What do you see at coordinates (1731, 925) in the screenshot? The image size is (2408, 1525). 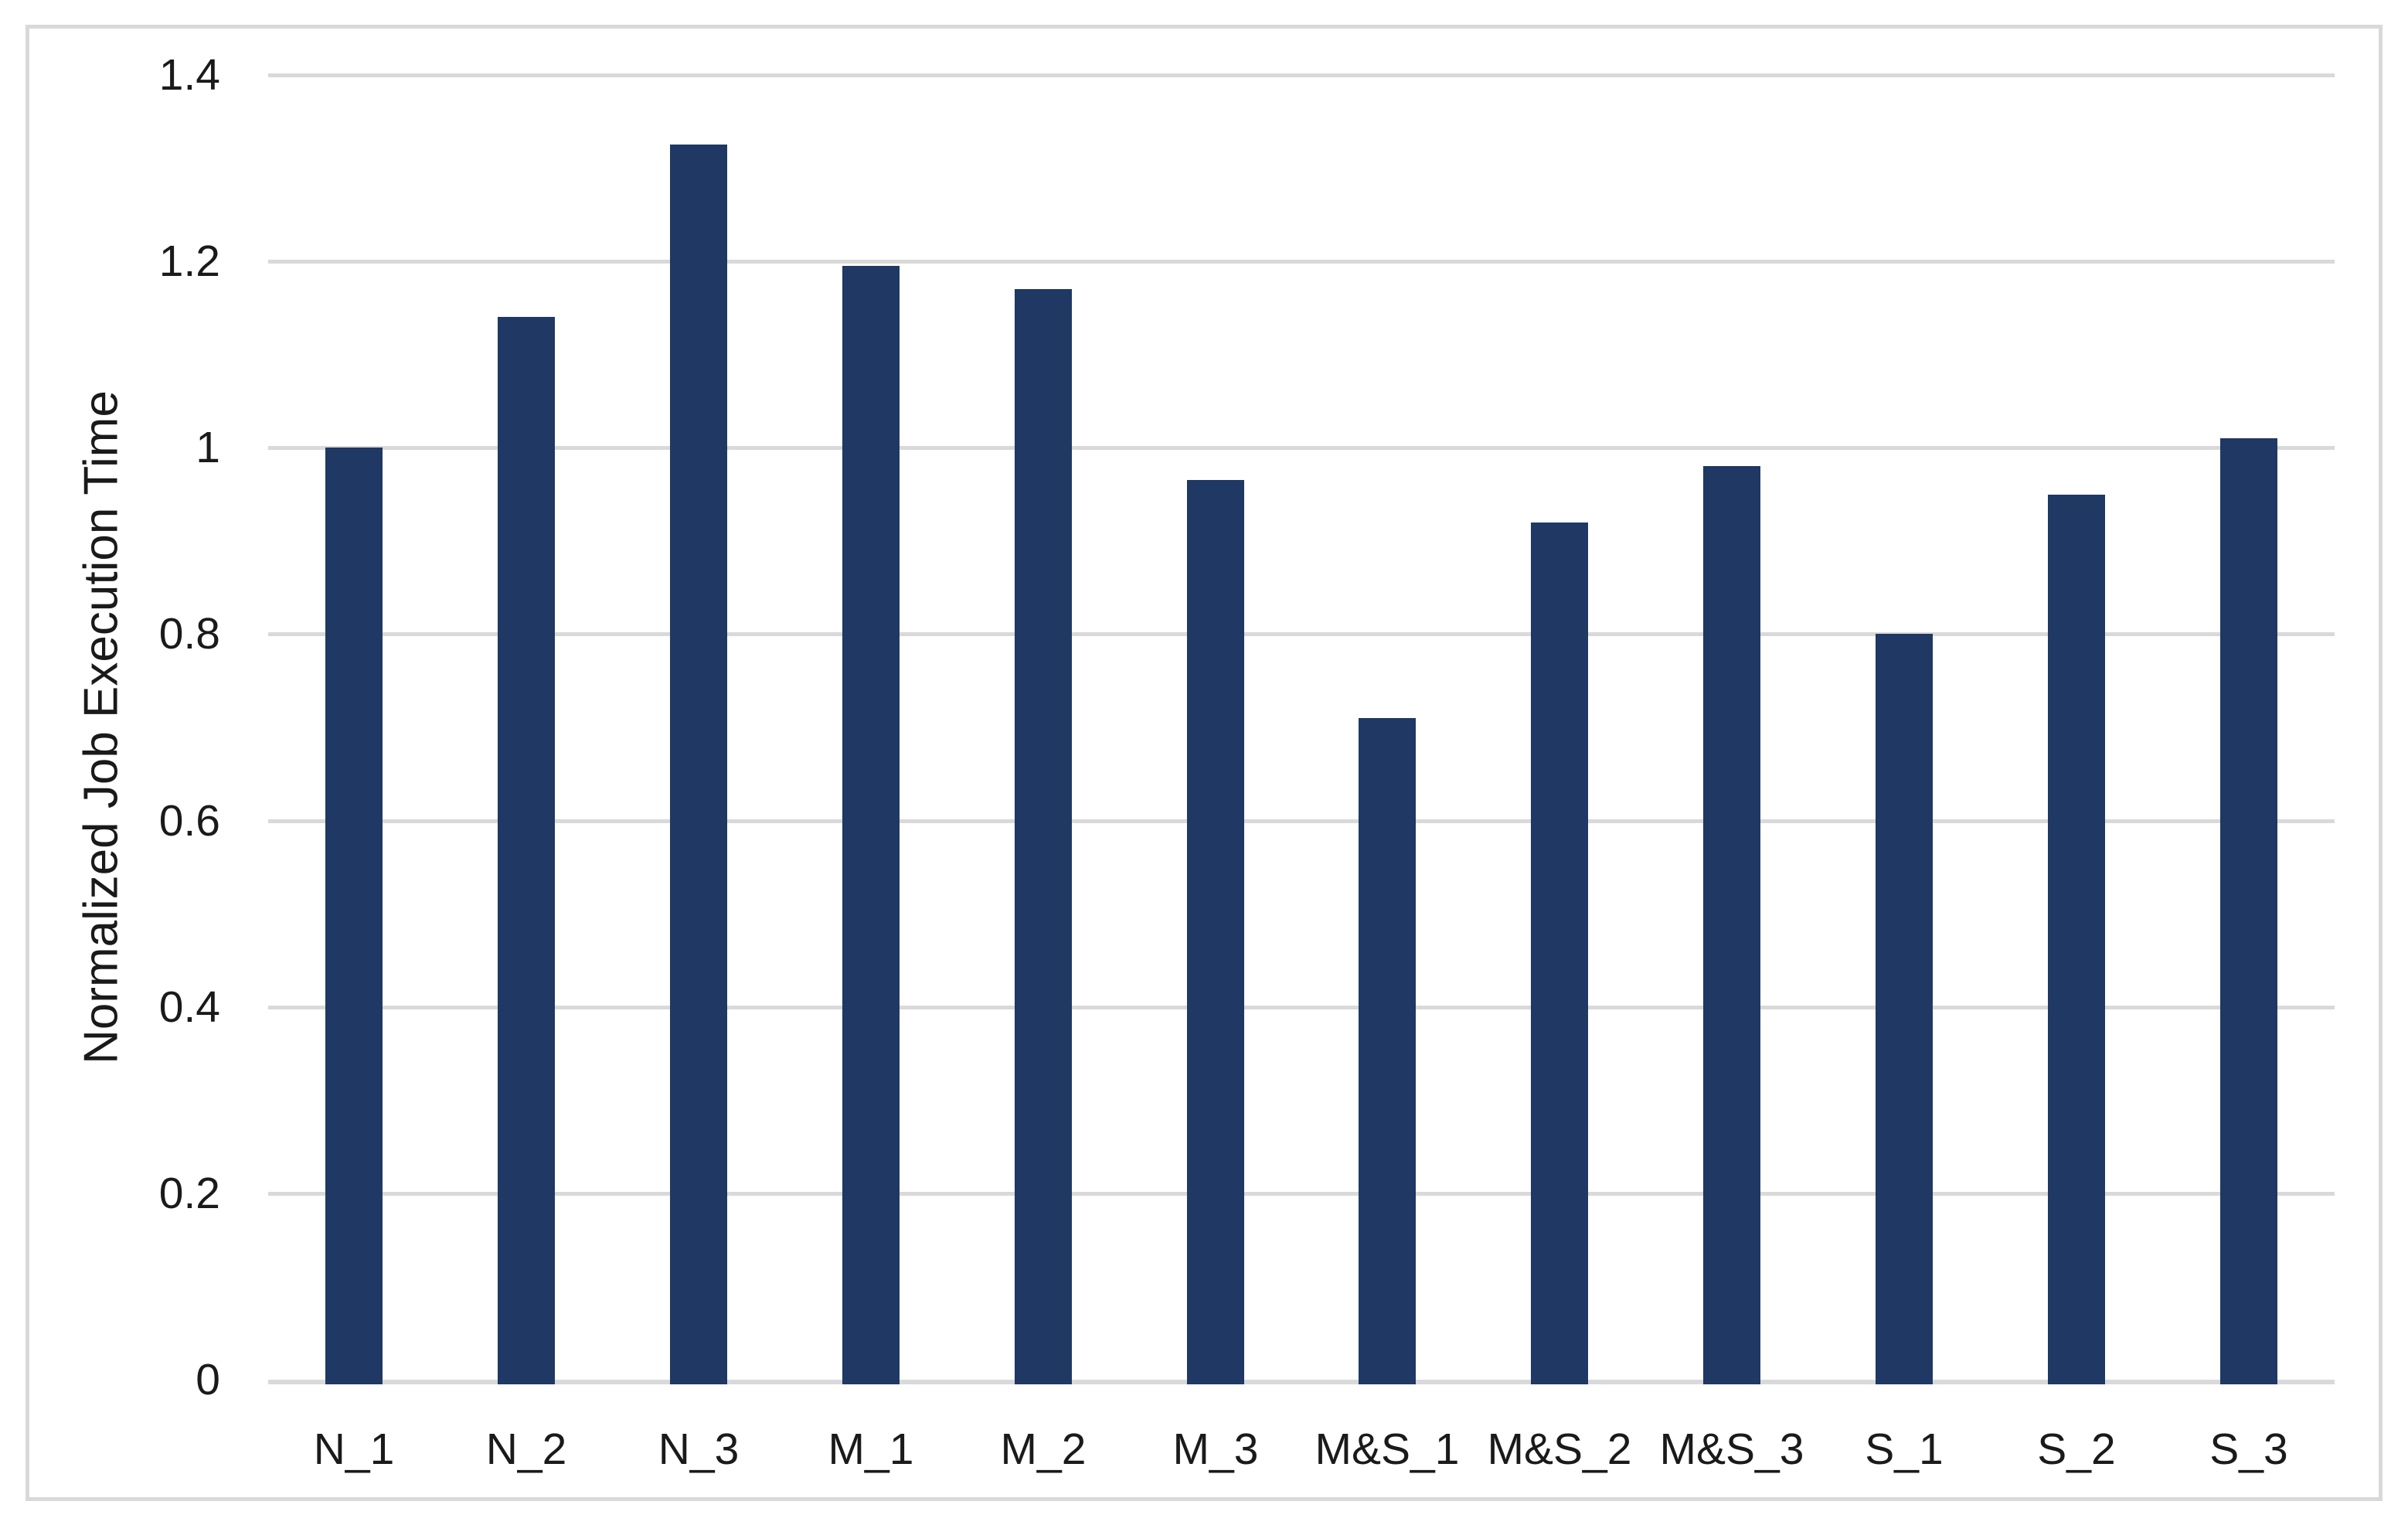 I see `bar-M&S_3` at bounding box center [1731, 925].